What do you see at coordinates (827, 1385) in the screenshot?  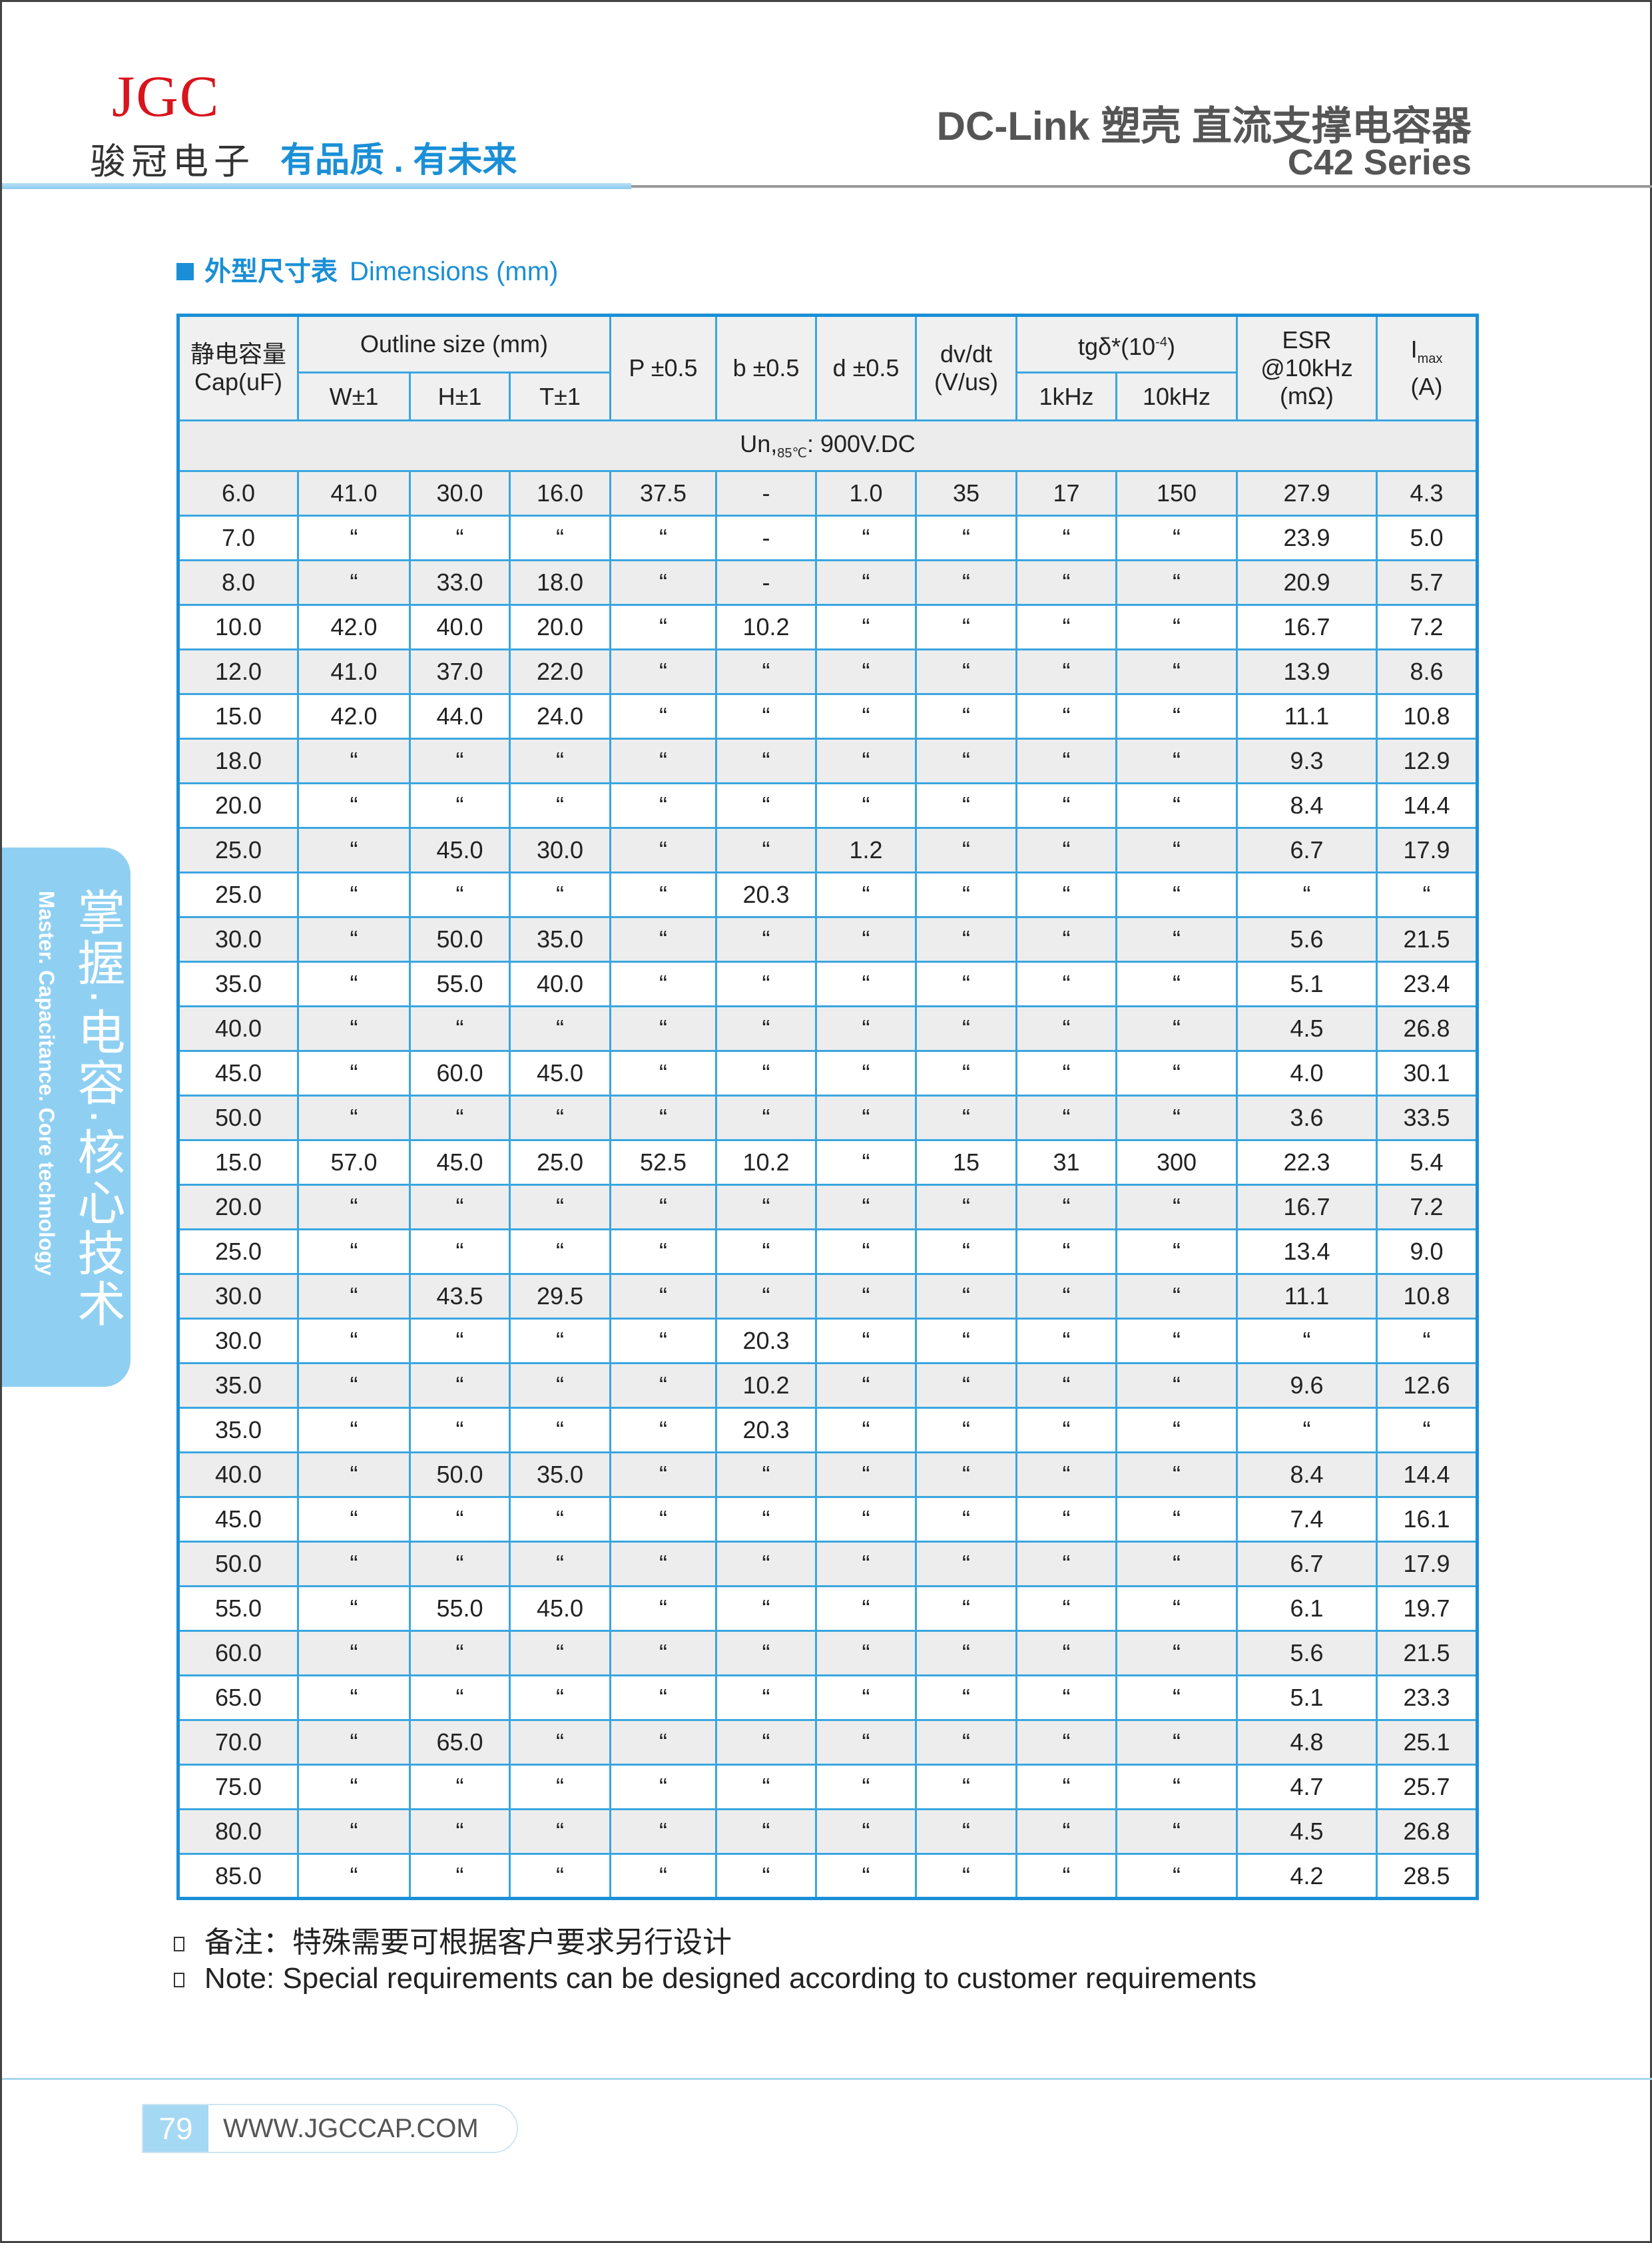 I see `table-row: 35.0 ““““10.2 ““““9.6 12.6` at bounding box center [827, 1385].